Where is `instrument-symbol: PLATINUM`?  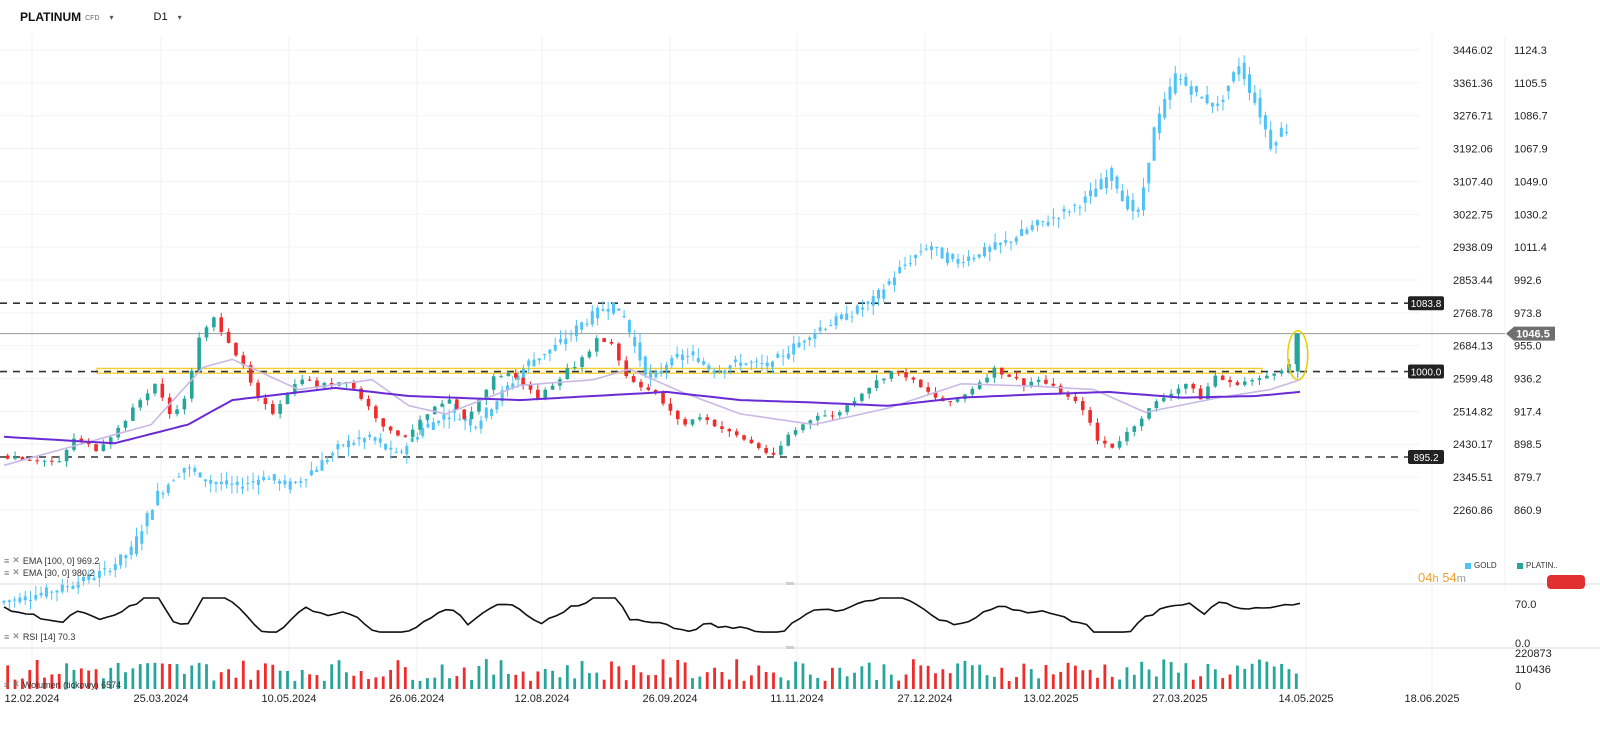
instrument-symbol: PLATINUM is located at coordinates (51, 17).